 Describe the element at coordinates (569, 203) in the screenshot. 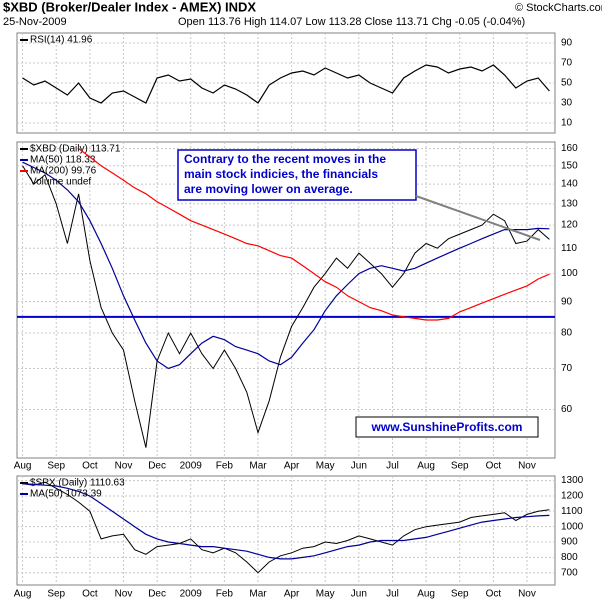

I see `y-tick-label: 130` at that location.